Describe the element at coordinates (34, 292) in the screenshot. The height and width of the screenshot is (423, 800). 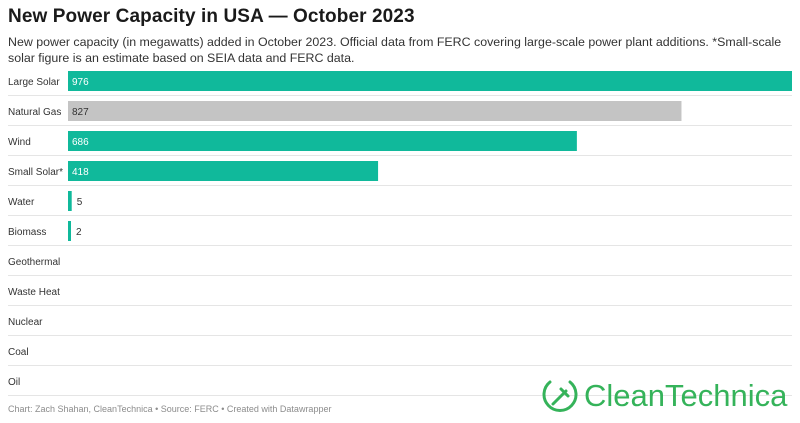
I see `category-label: Waste Heat` at that location.